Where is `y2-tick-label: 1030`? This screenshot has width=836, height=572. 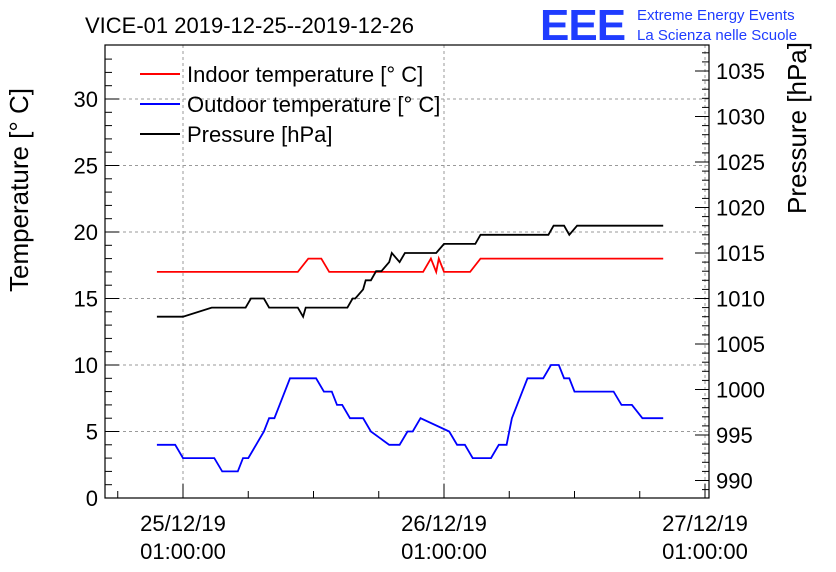 y2-tick-label: 1030 is located at coordinates (740, 117).